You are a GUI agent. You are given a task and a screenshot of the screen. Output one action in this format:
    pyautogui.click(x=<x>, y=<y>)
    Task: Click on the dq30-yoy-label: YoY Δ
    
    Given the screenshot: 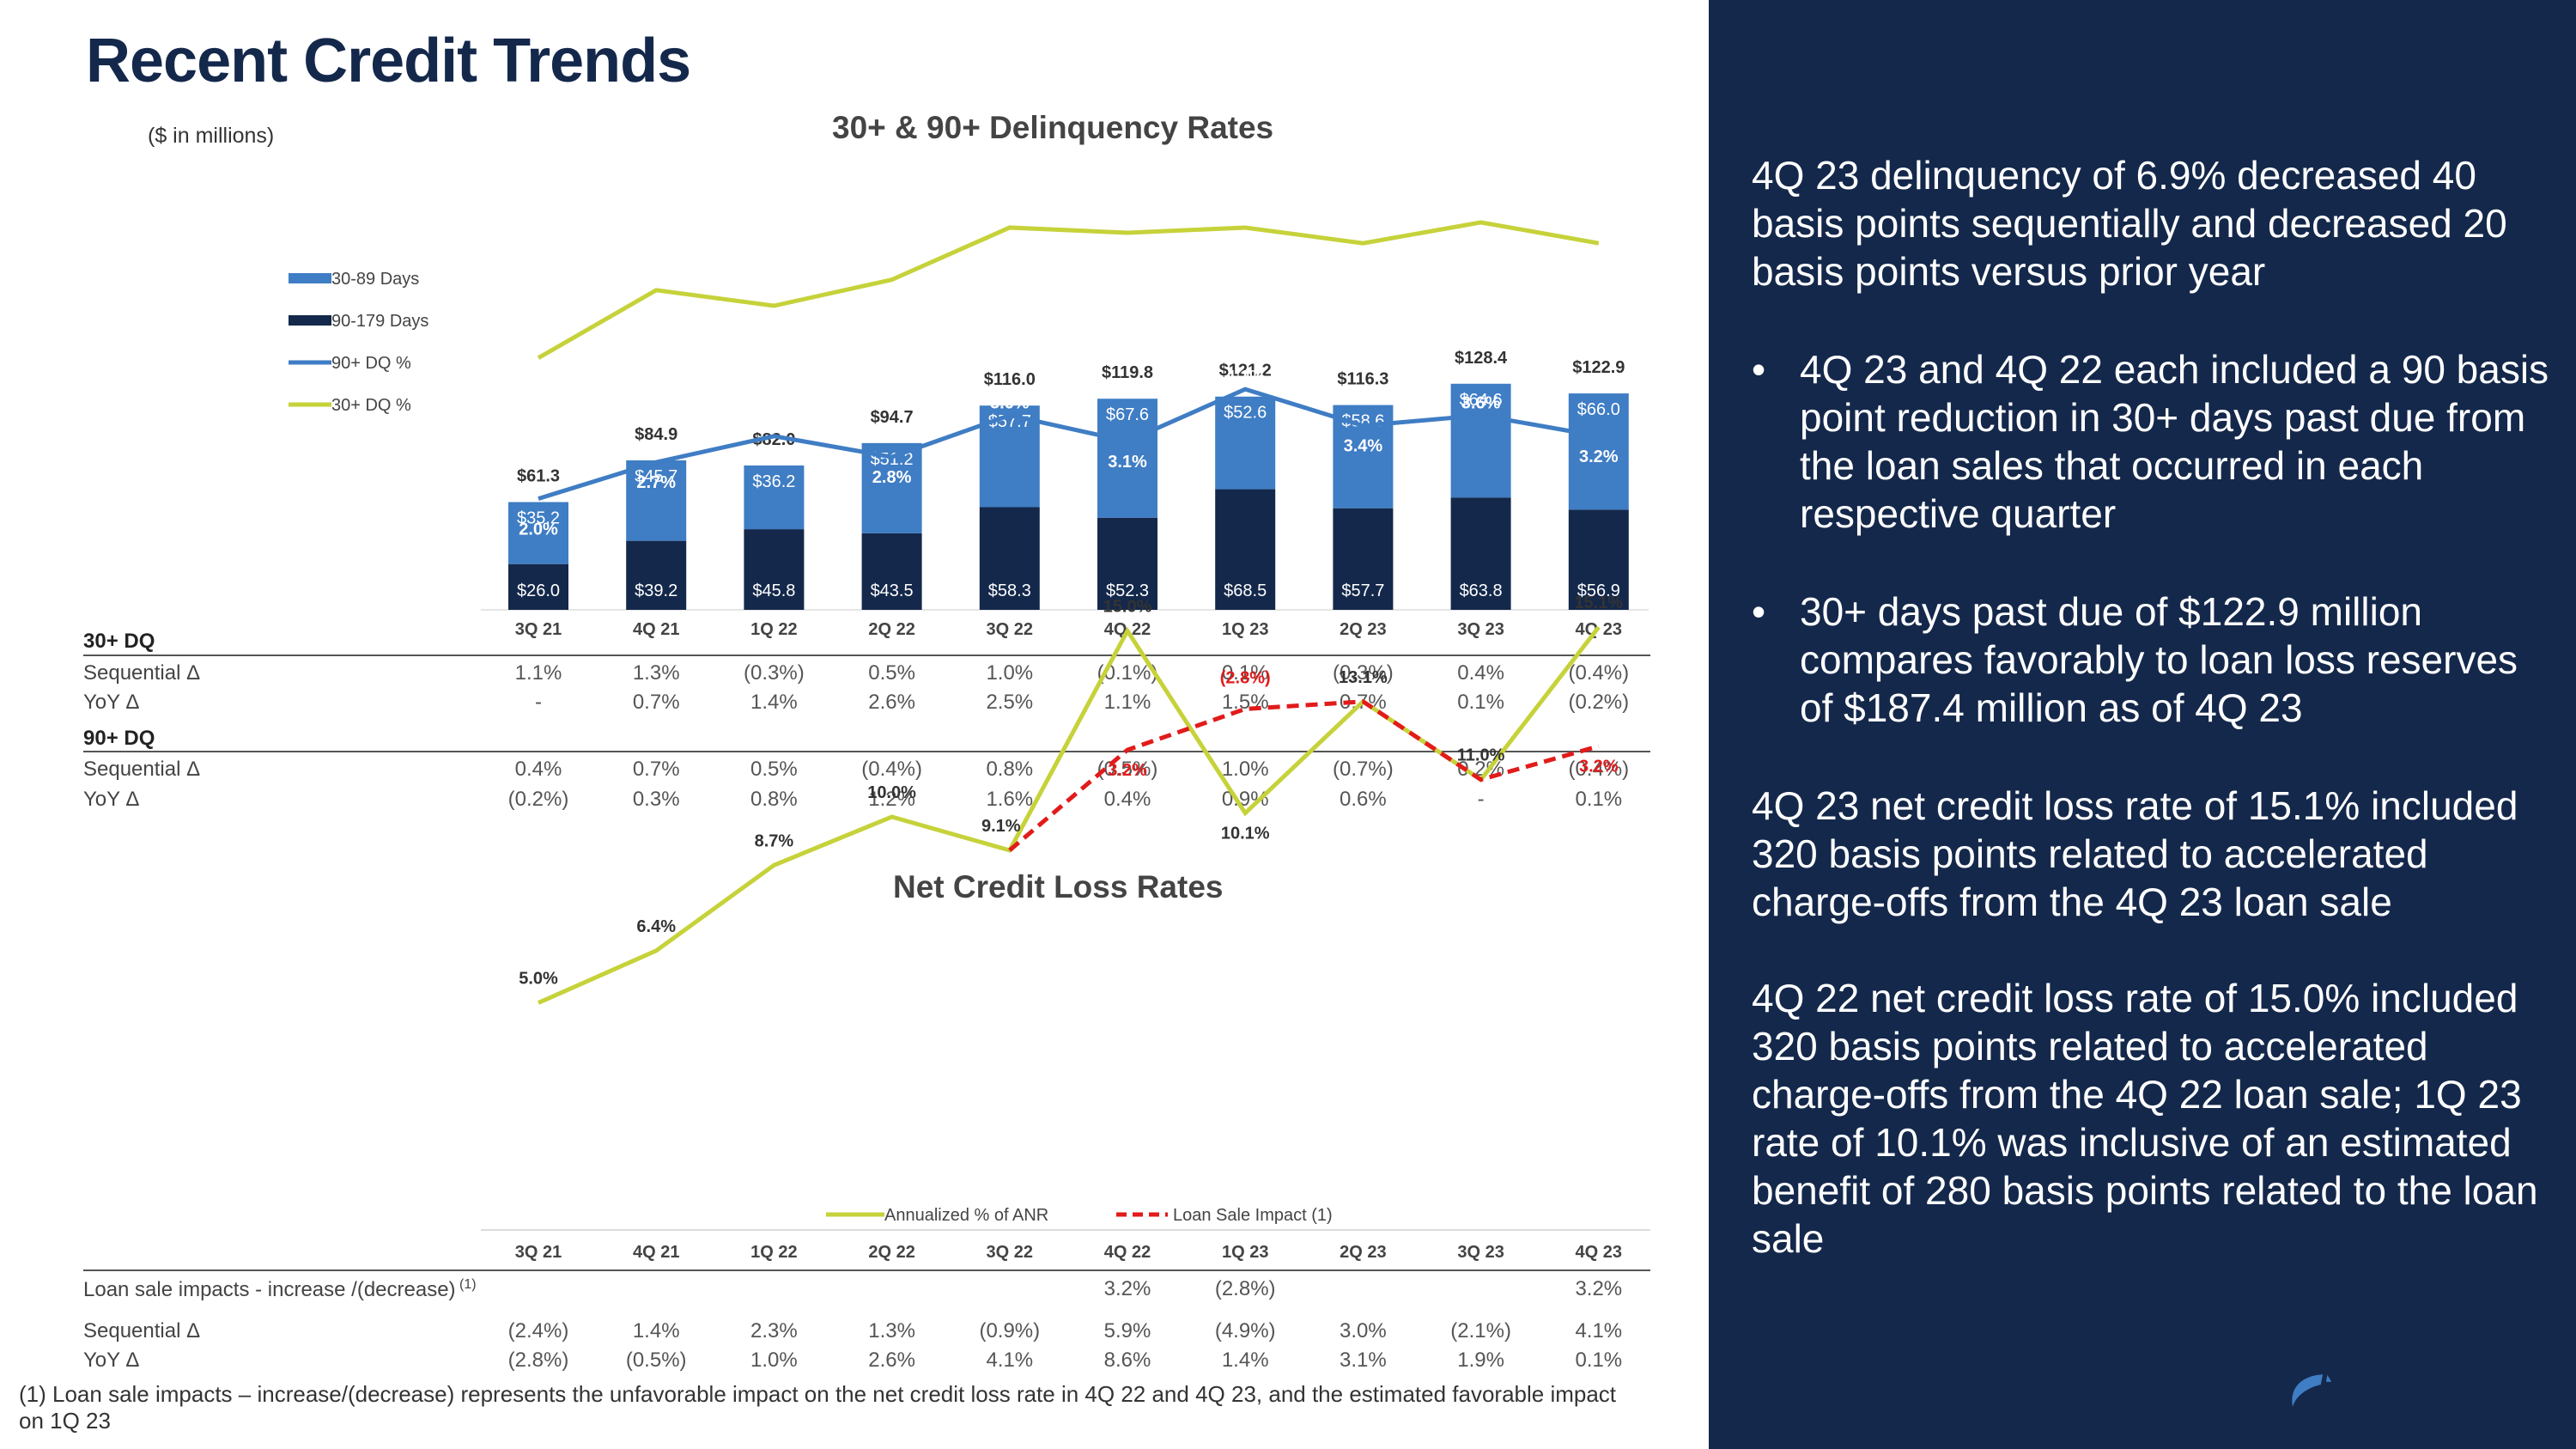 What is the action you would take?
    pyautogui.click(x=112, y=702)
    